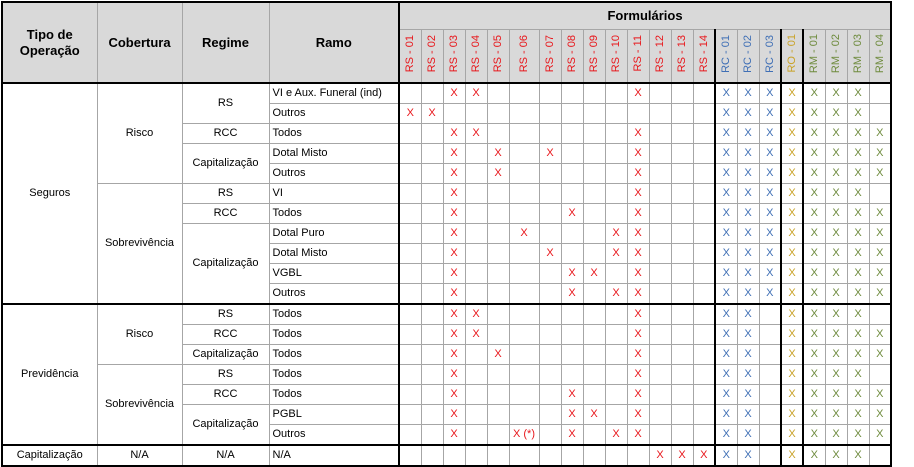  I want to click on form-header-rs-05: RS - 05, so click(498, 56).